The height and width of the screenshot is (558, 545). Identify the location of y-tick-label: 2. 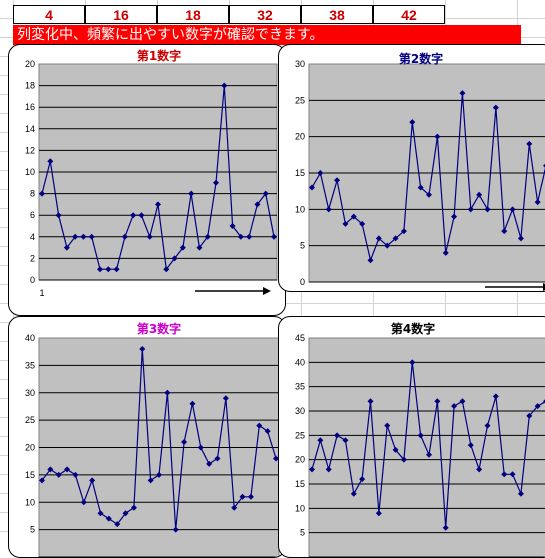
(32, 258).